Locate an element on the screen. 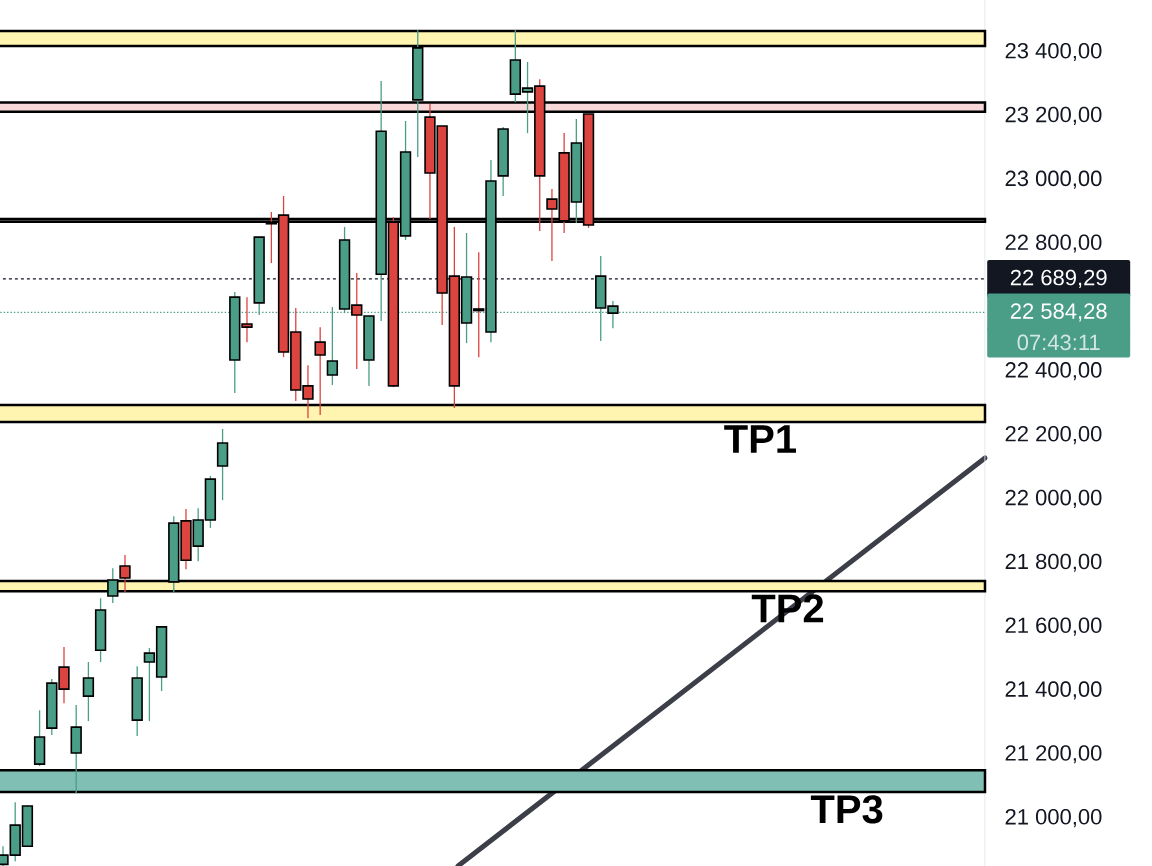  y-tick-label: 23 200,00 is located at coordinates (1053, 115).